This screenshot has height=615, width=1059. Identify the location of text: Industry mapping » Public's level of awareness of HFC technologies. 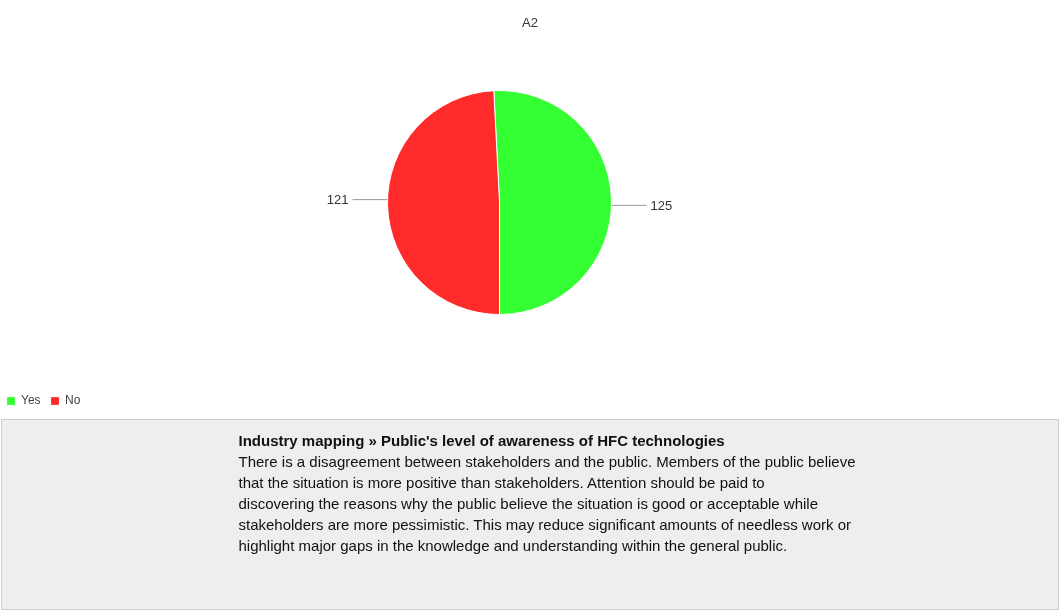
(481, 440).